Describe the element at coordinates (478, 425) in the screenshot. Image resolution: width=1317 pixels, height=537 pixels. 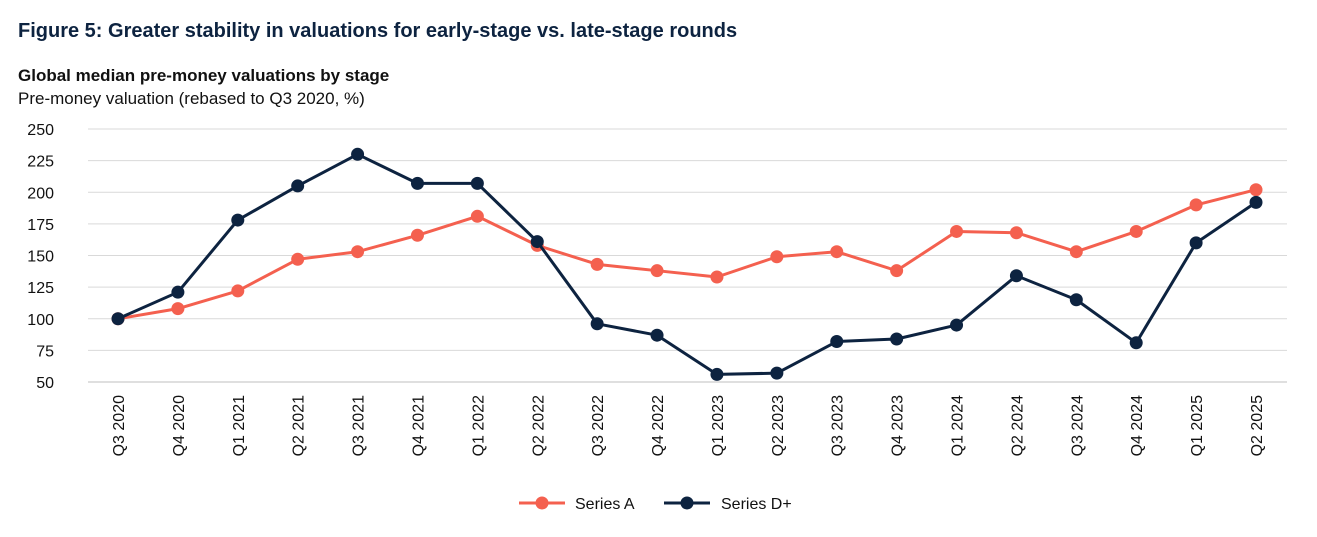
I see `x-tick-label: Q1 2022` at that location.